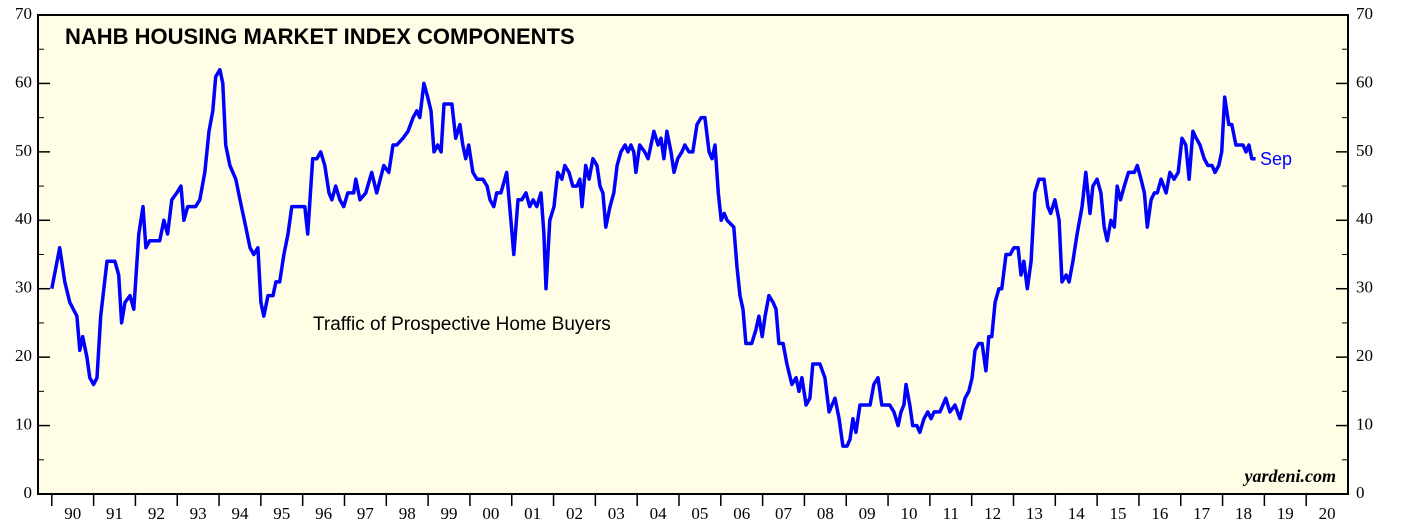 Image resolution: width=1408 pixels, height=524 pixels. What do you see at coordinates (23, 150) in the screenshot?
I see `y-tick-label: 50` at bounding box center [23, 150].